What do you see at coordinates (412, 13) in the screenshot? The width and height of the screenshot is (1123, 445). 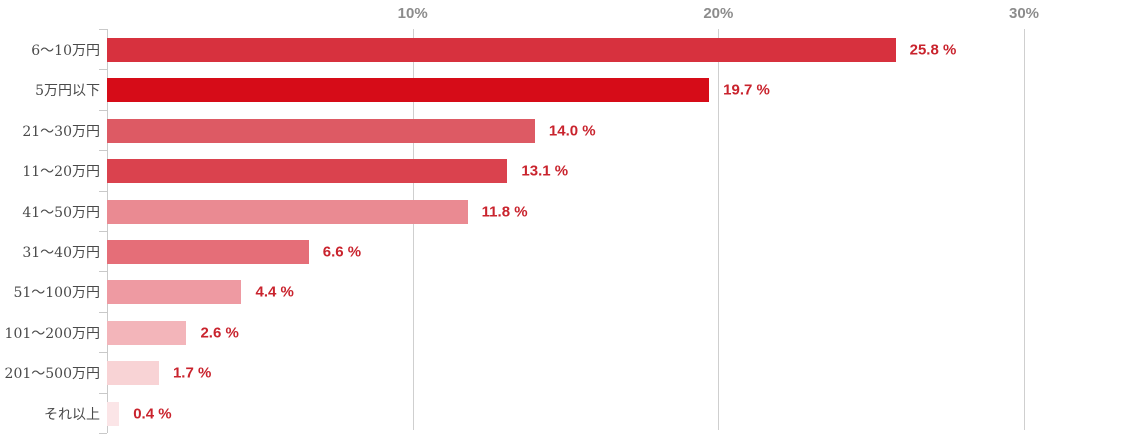 I see `x-tick-label: 10%` at bounding box center [412, 13].